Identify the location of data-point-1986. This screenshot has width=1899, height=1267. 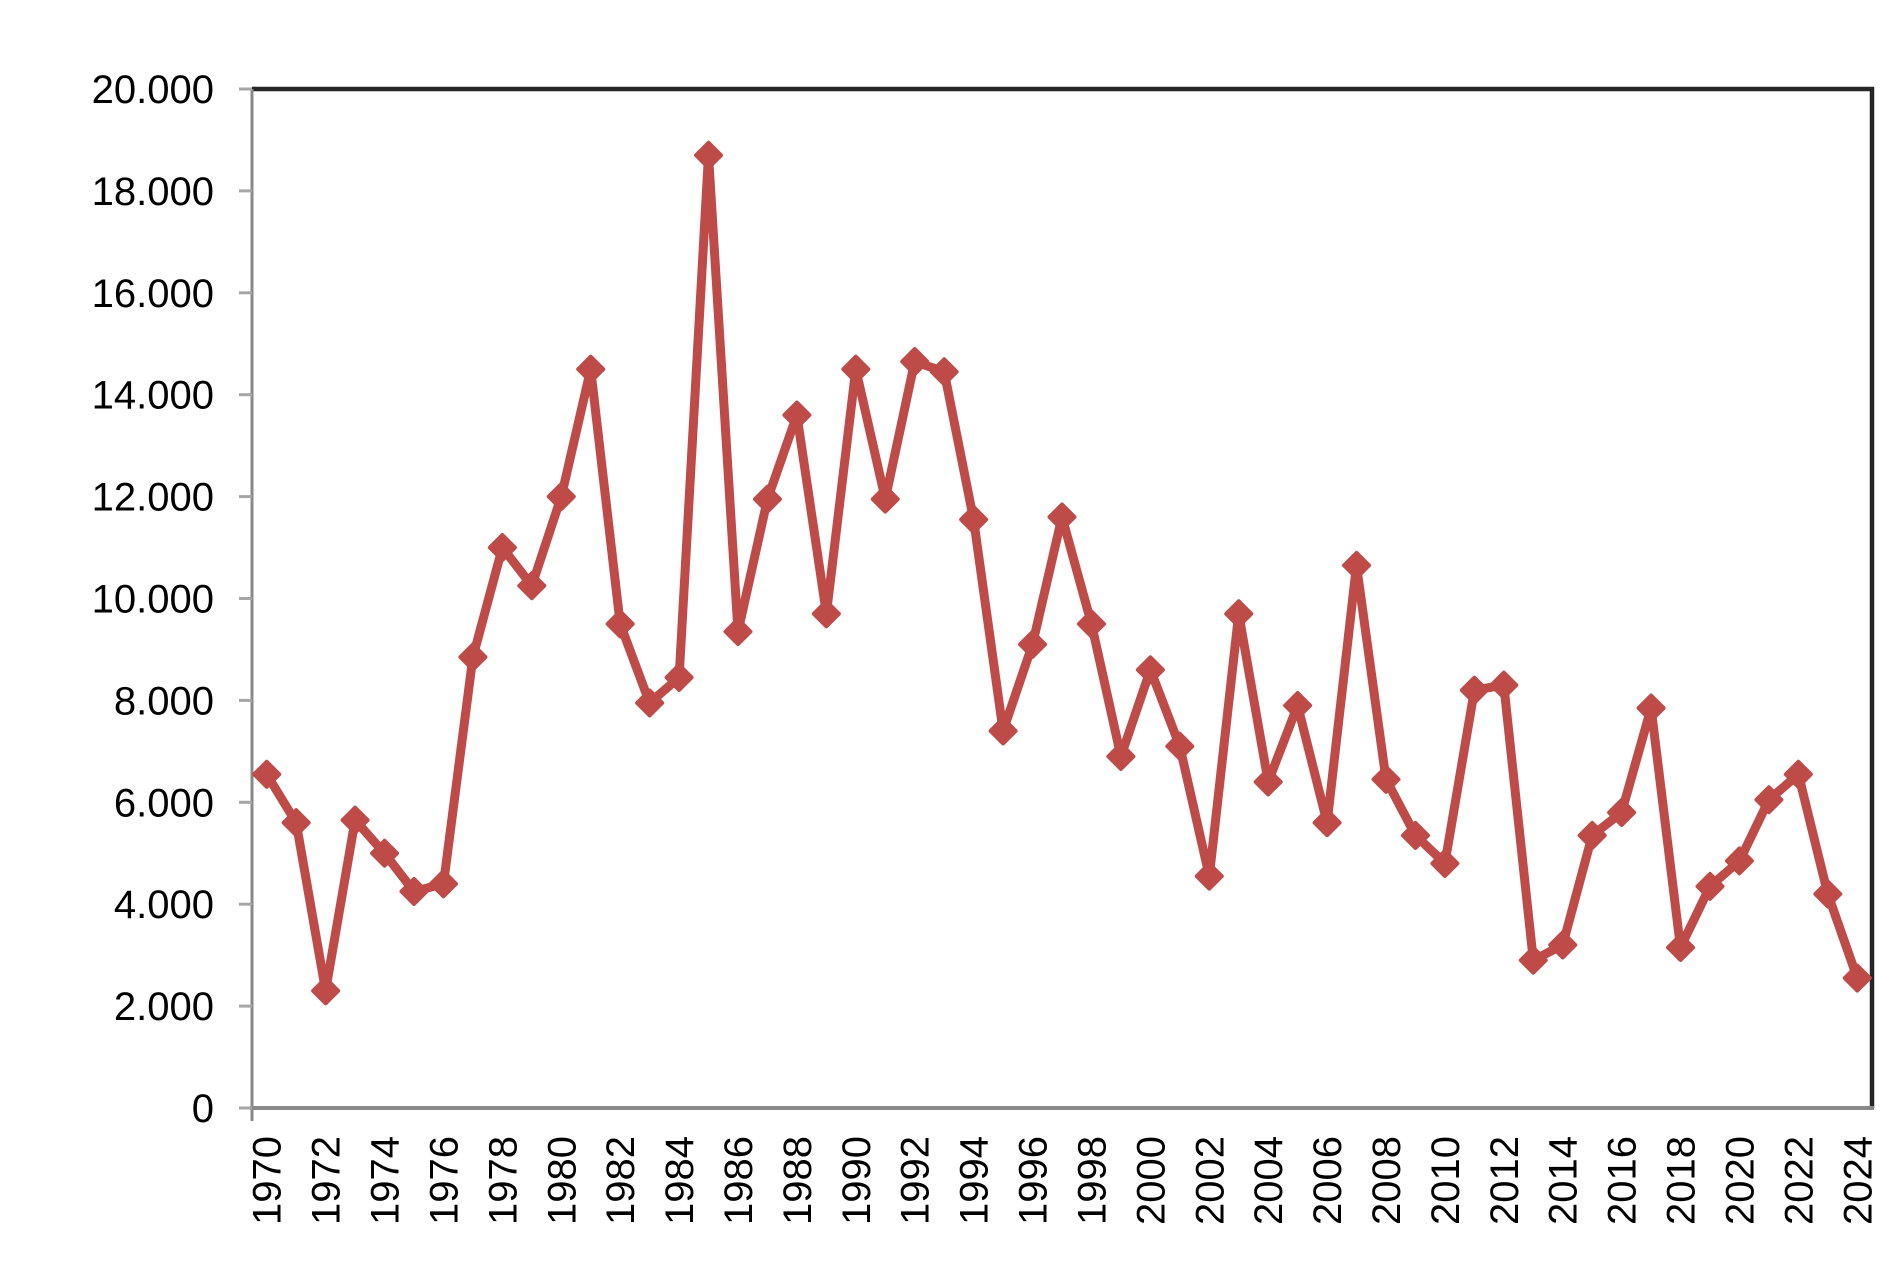
(738, 632).